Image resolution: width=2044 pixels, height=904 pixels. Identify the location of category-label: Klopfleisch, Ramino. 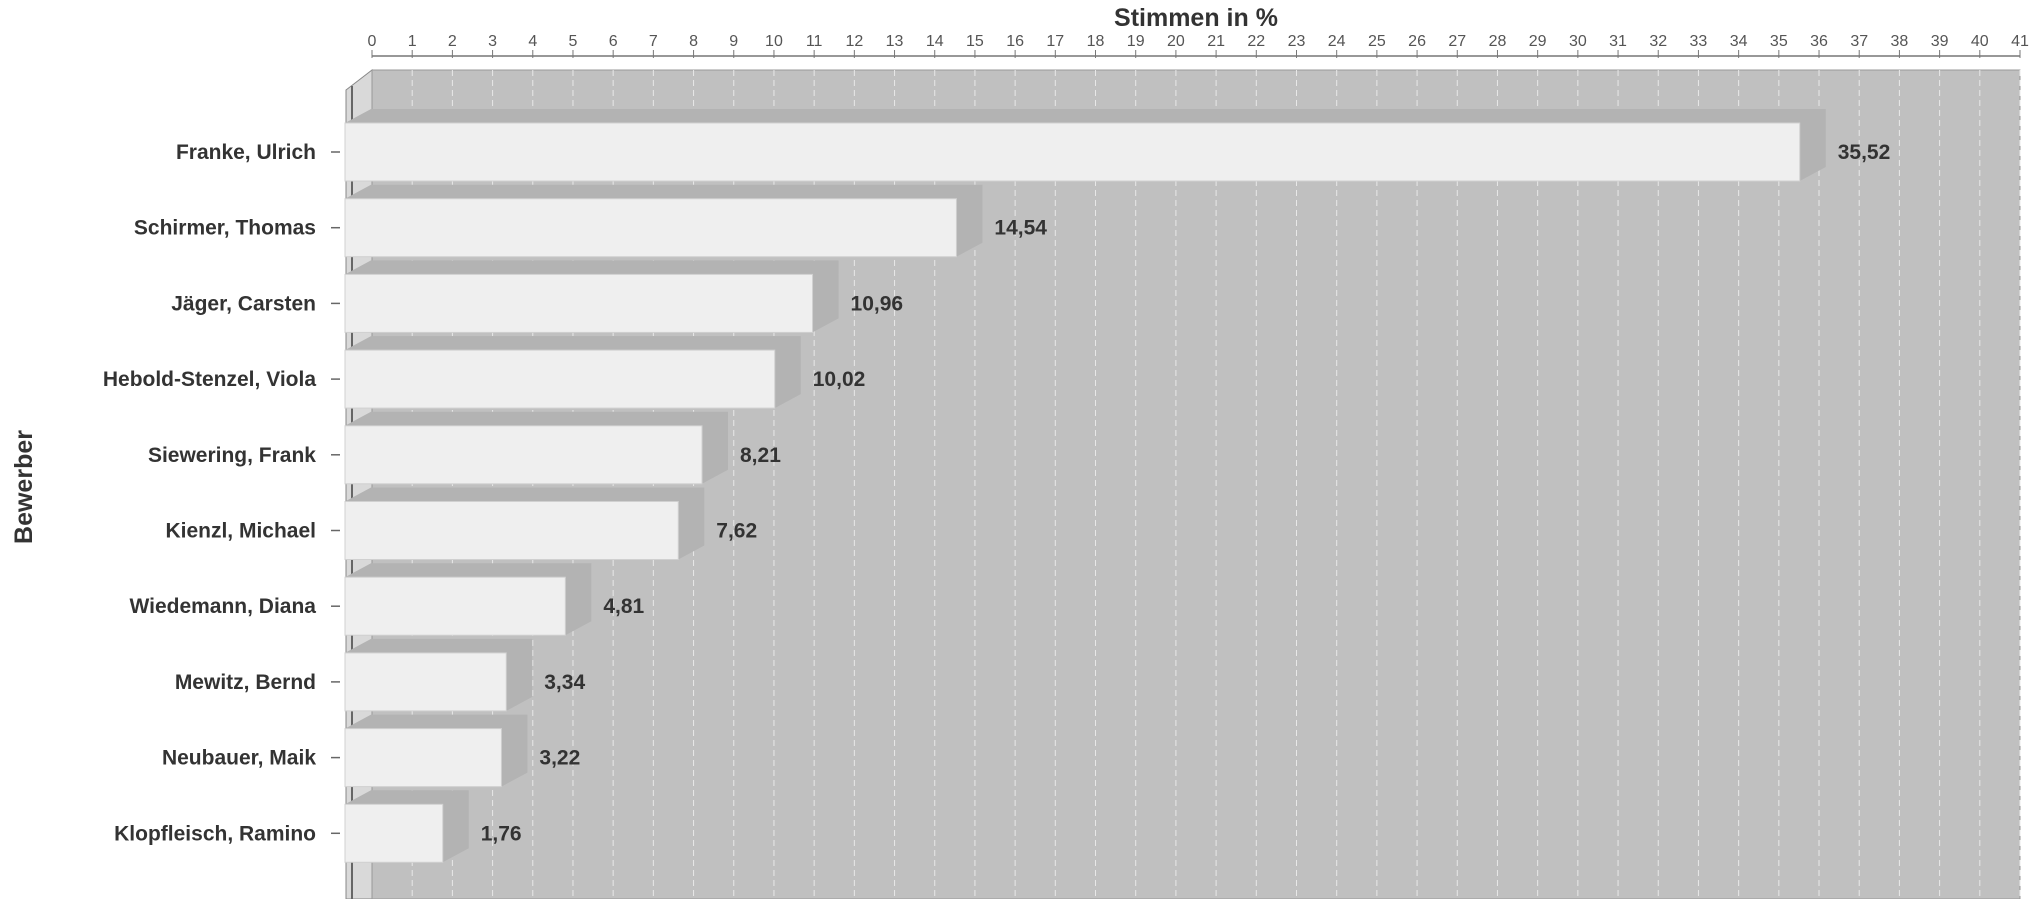
(215, 833).